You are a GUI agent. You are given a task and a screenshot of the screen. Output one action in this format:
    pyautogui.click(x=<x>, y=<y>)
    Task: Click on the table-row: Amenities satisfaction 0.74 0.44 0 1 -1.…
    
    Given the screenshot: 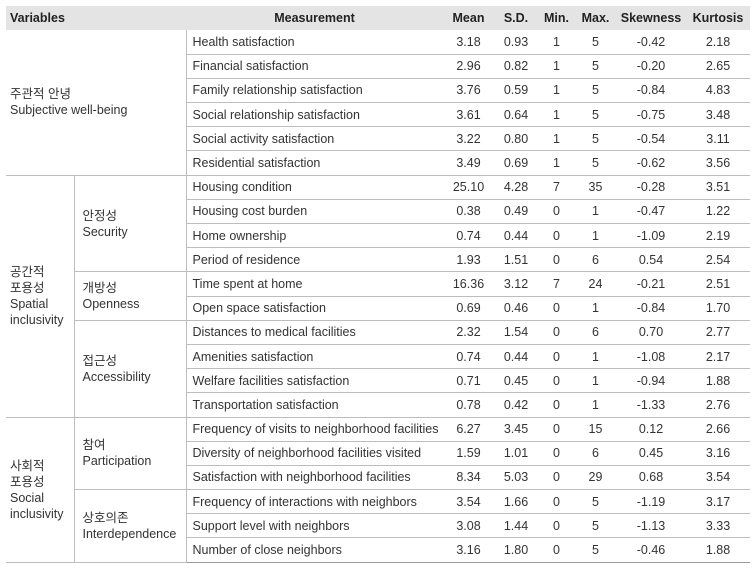 What is the action you would take?
    pyautogui.click(x=378, y=357)
    